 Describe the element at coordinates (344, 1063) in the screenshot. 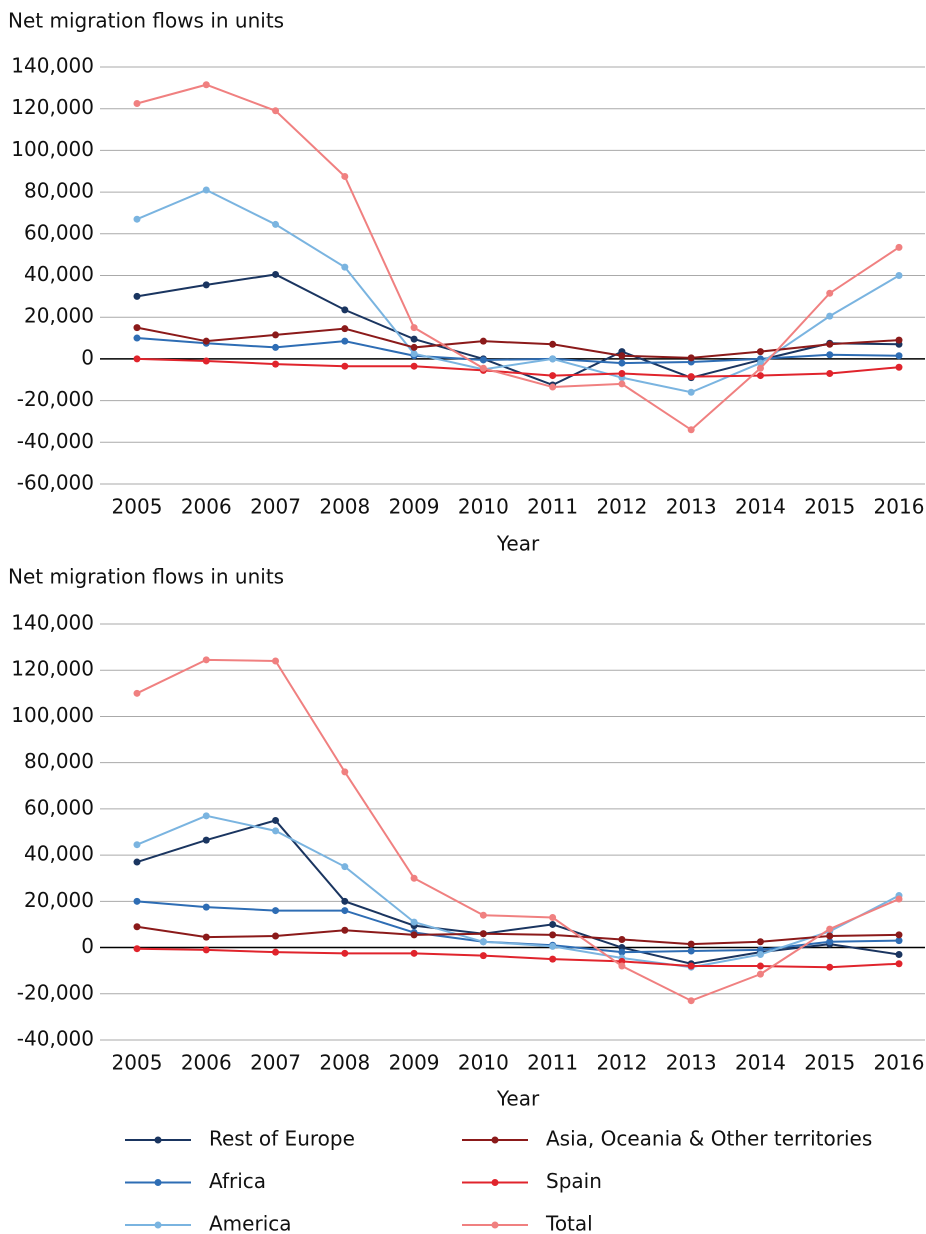

I see `x-tick-label: 2008` at that location.